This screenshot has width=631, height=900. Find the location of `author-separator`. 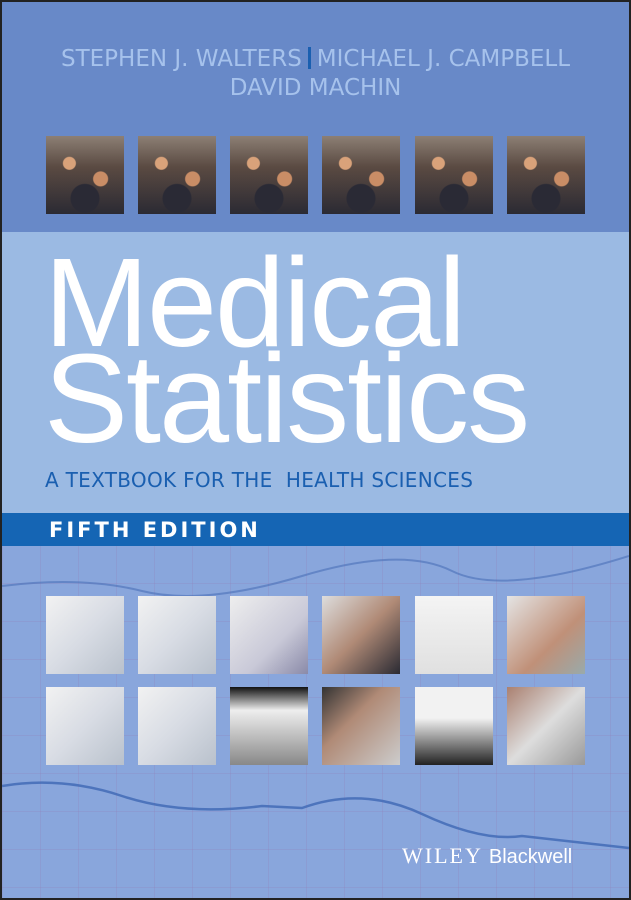

author-separator is located at coordinates (309, 58).